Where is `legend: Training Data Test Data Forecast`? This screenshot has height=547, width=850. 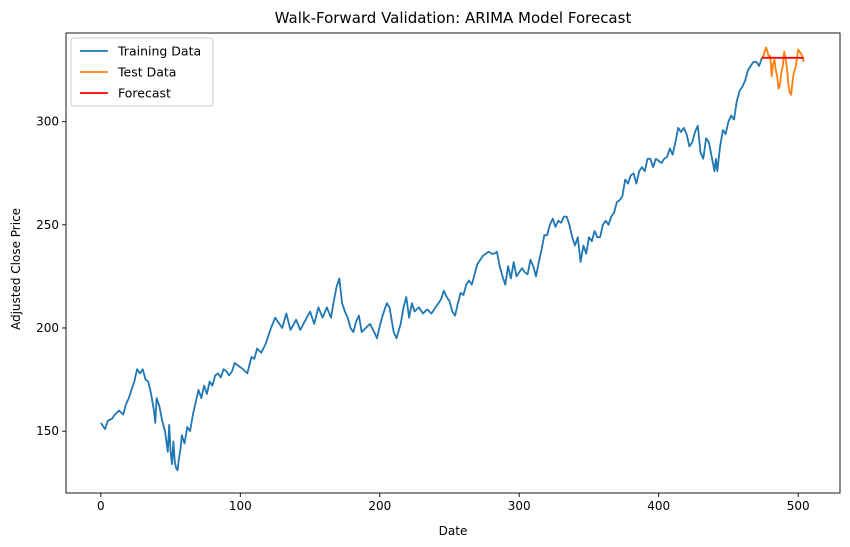 legend: Training Data Test Data Forecast is located at coordinates (142, 72).